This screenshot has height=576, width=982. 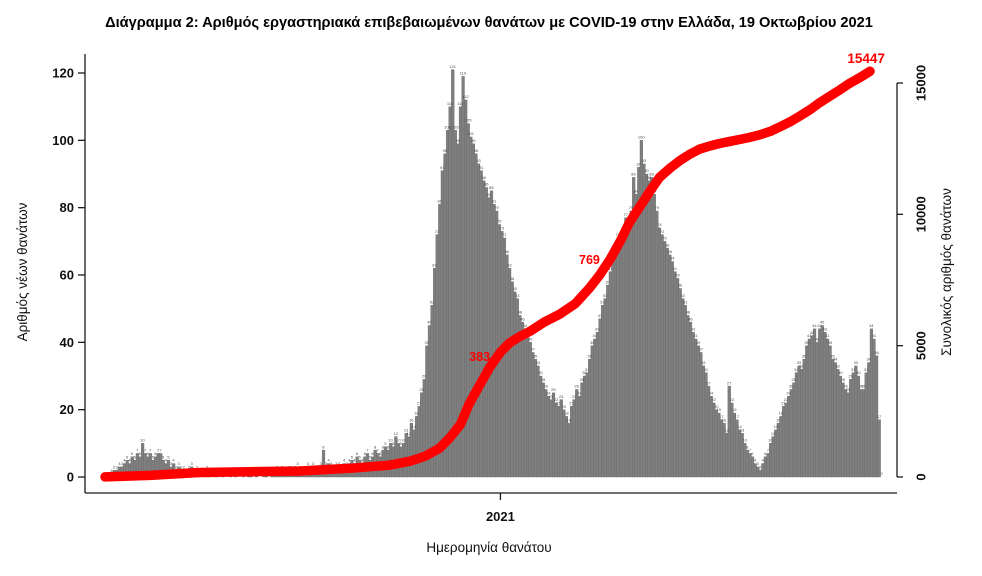 What do you see at coordinates (432, 302) in the screenshot?
I see `bar-value-label: 51` at bounding box center [432, 302].